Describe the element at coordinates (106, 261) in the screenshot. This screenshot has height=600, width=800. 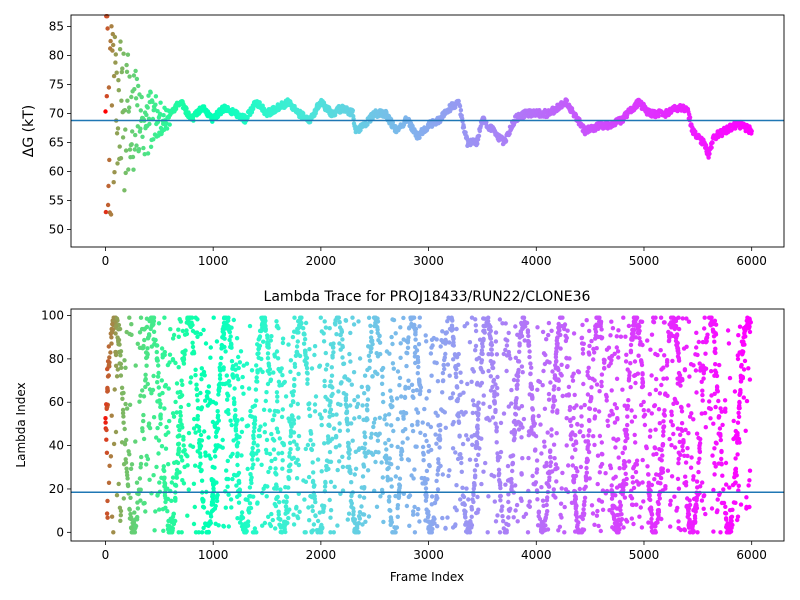
I see `x-tick-label: 0` at that location.